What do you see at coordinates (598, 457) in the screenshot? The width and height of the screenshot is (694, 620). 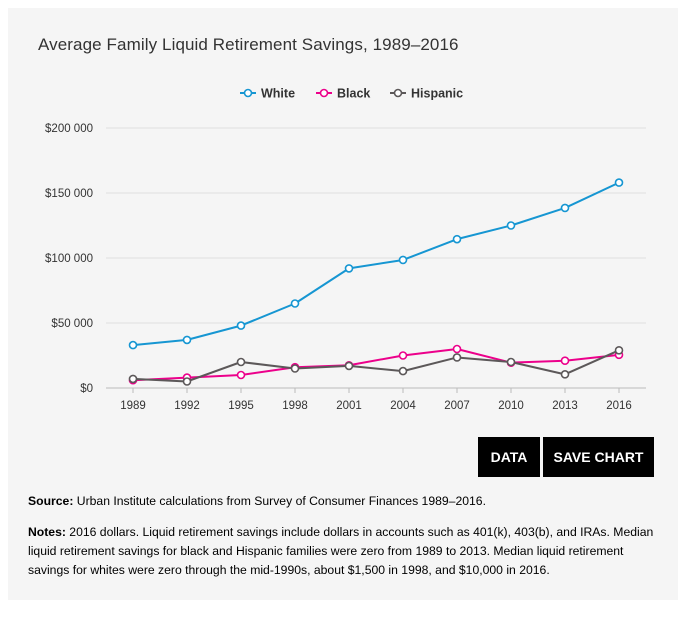 I see `save-chart-button: SAVE CHART` at bounding box center [598, 457].